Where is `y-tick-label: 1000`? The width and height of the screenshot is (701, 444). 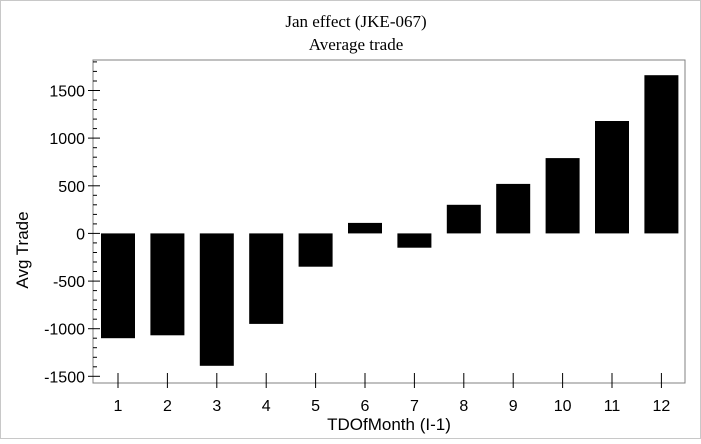 y-tick-label: 1000 is located at coordinates (67, 139).